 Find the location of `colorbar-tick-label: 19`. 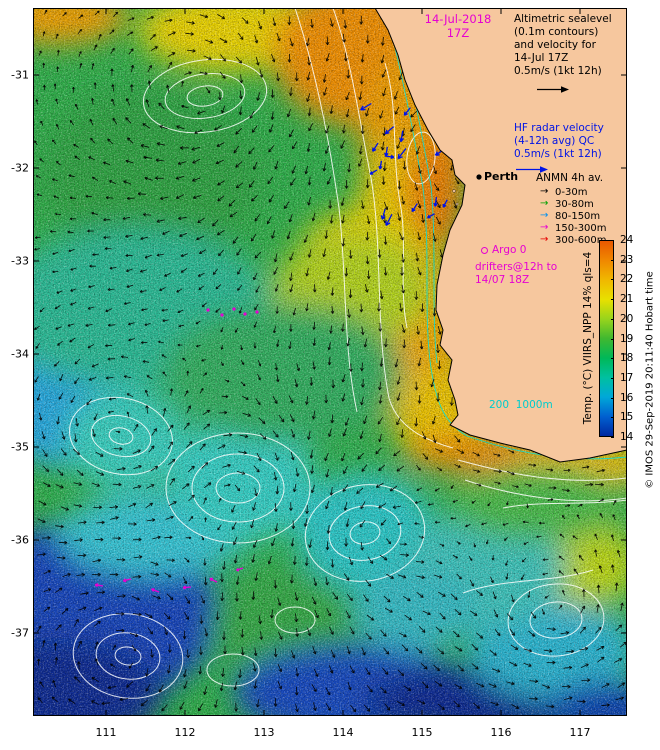

colorbar-tick-label: 19 is located at coordinates (627, 338).